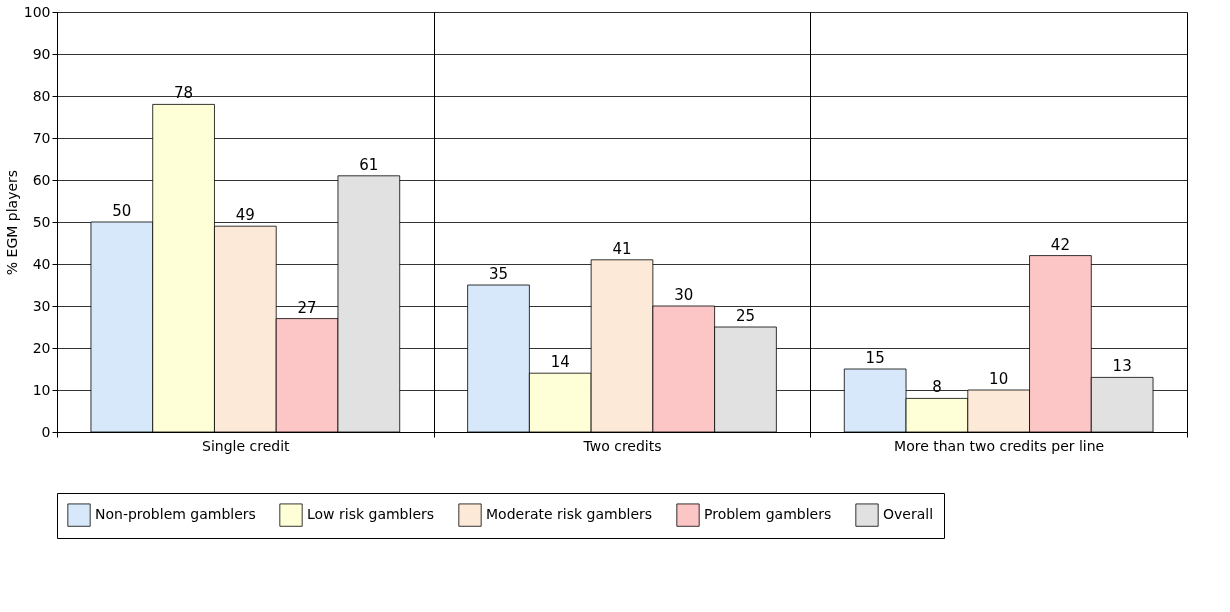  Describe the element at coordinates (41, 95) in the screenshot. I see `y-tick-label: 80` at that location.